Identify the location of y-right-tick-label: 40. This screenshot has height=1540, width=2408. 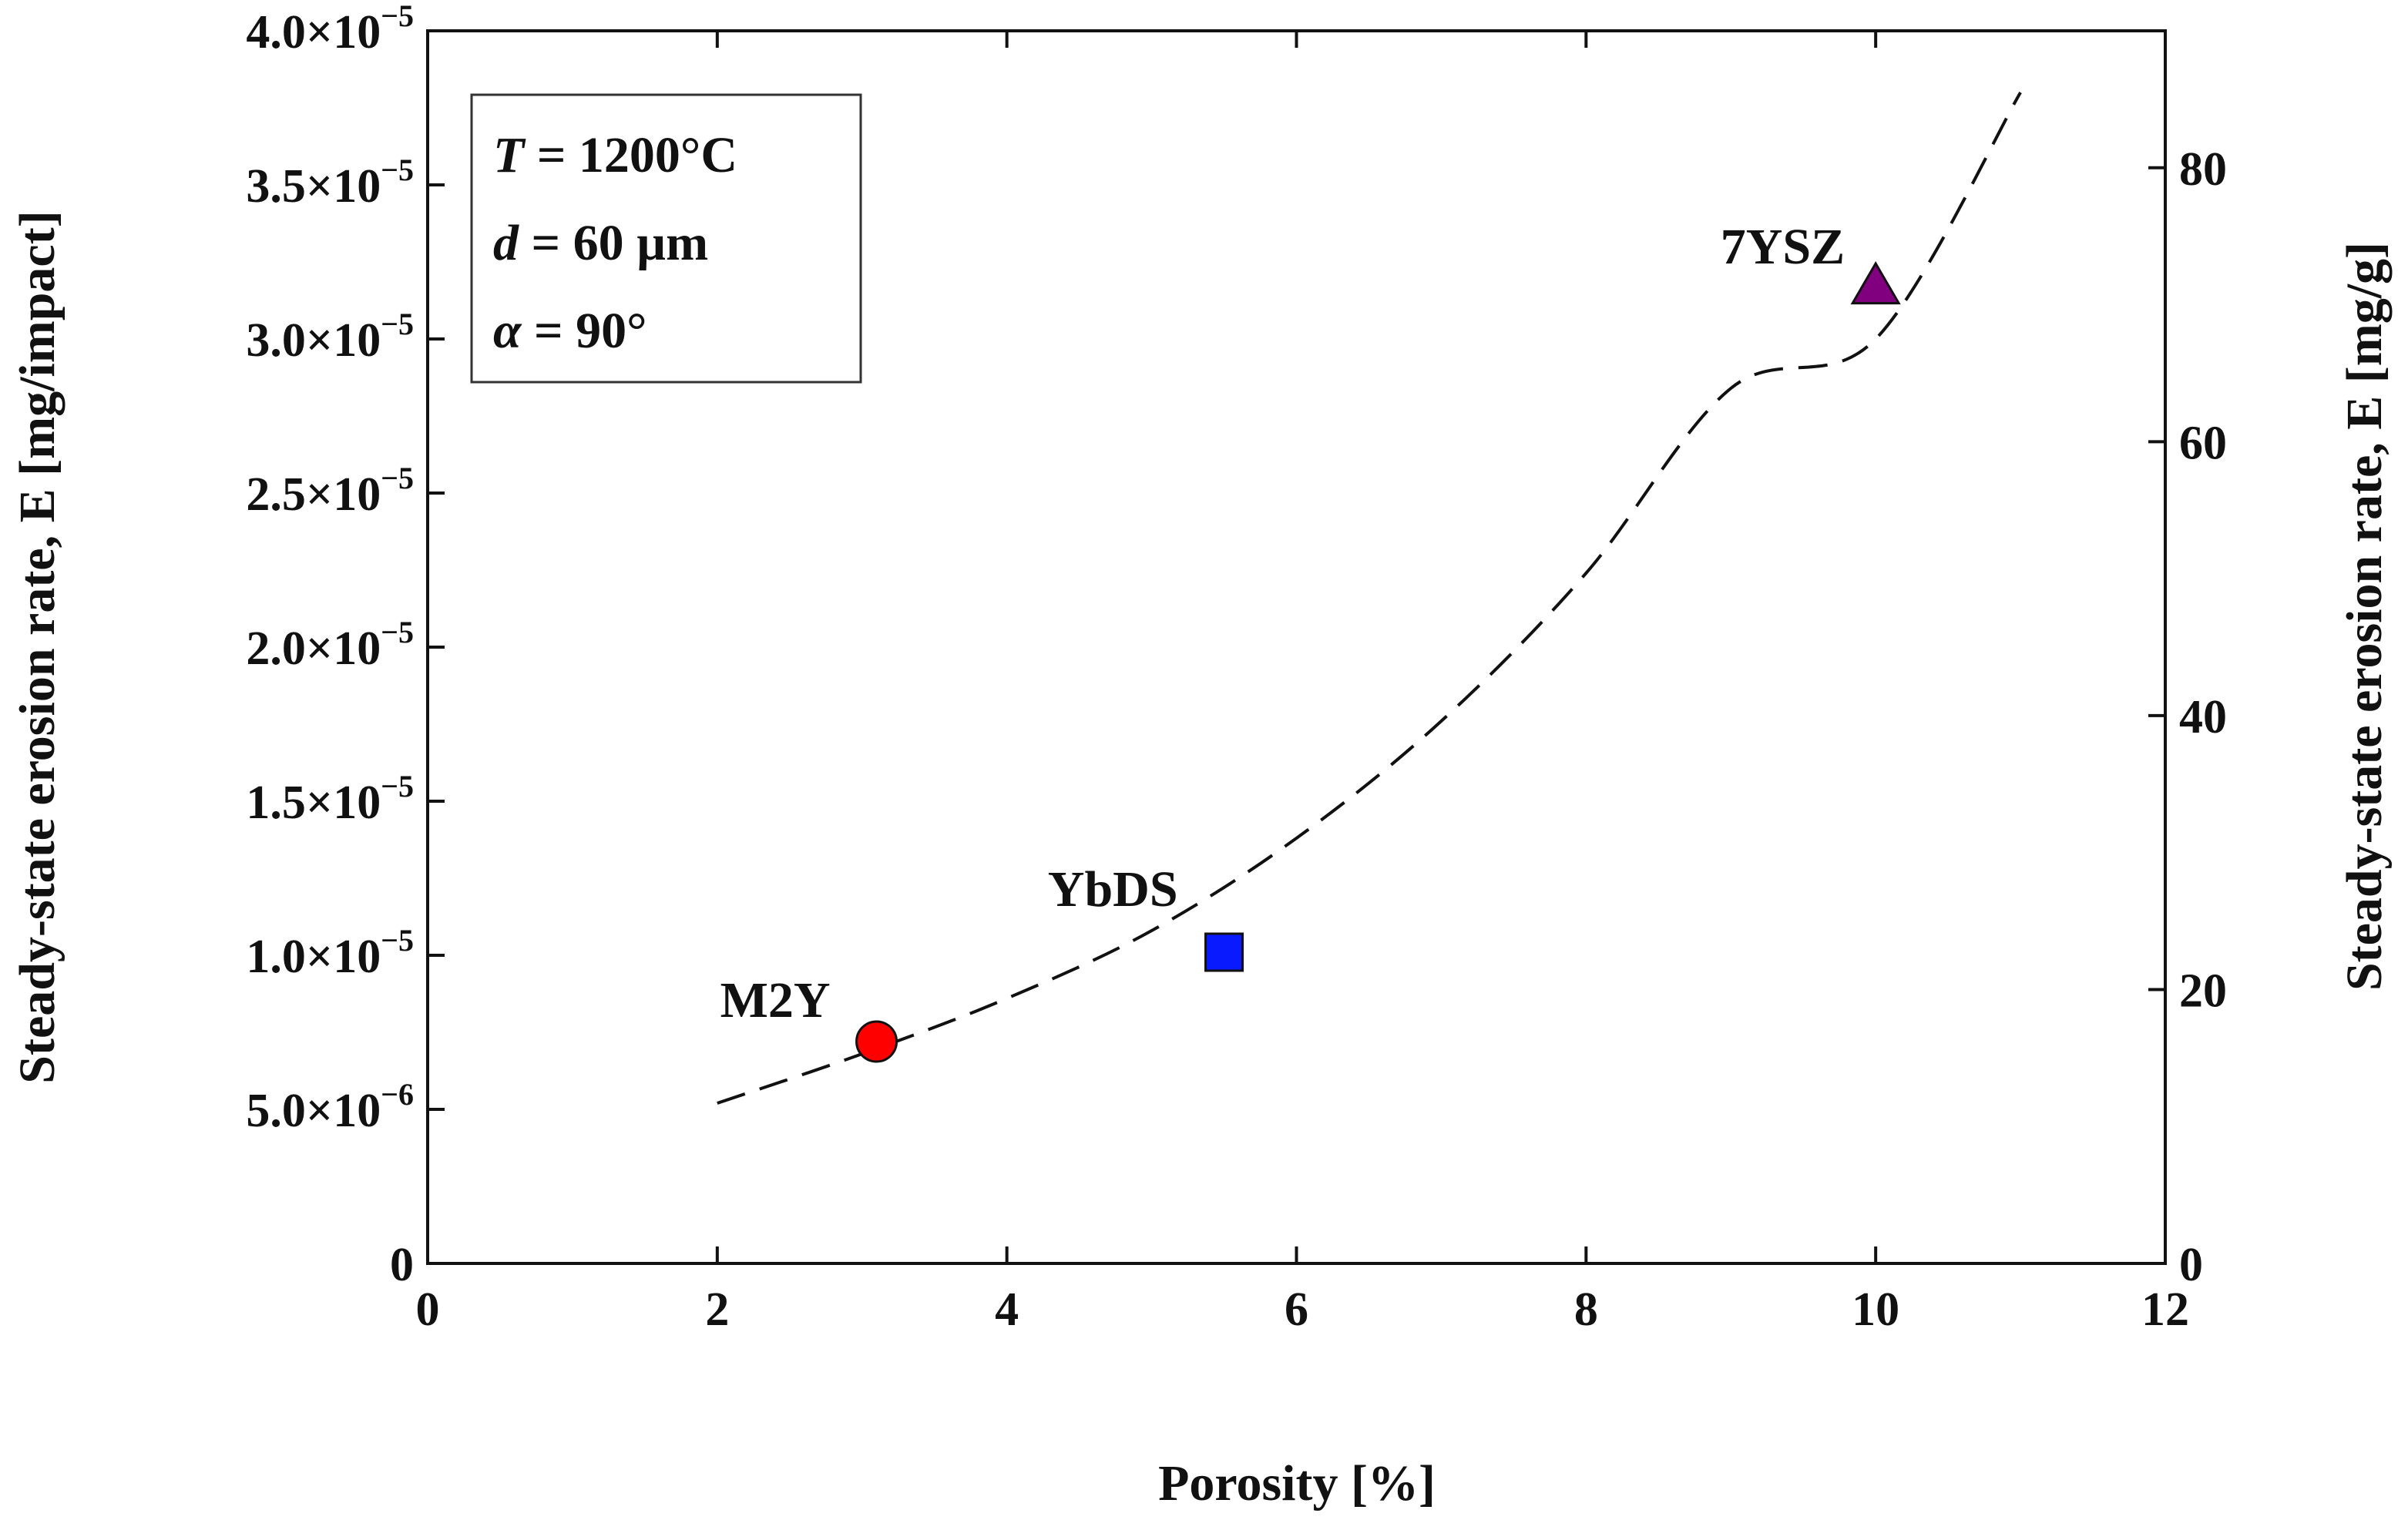
(2203, 717).